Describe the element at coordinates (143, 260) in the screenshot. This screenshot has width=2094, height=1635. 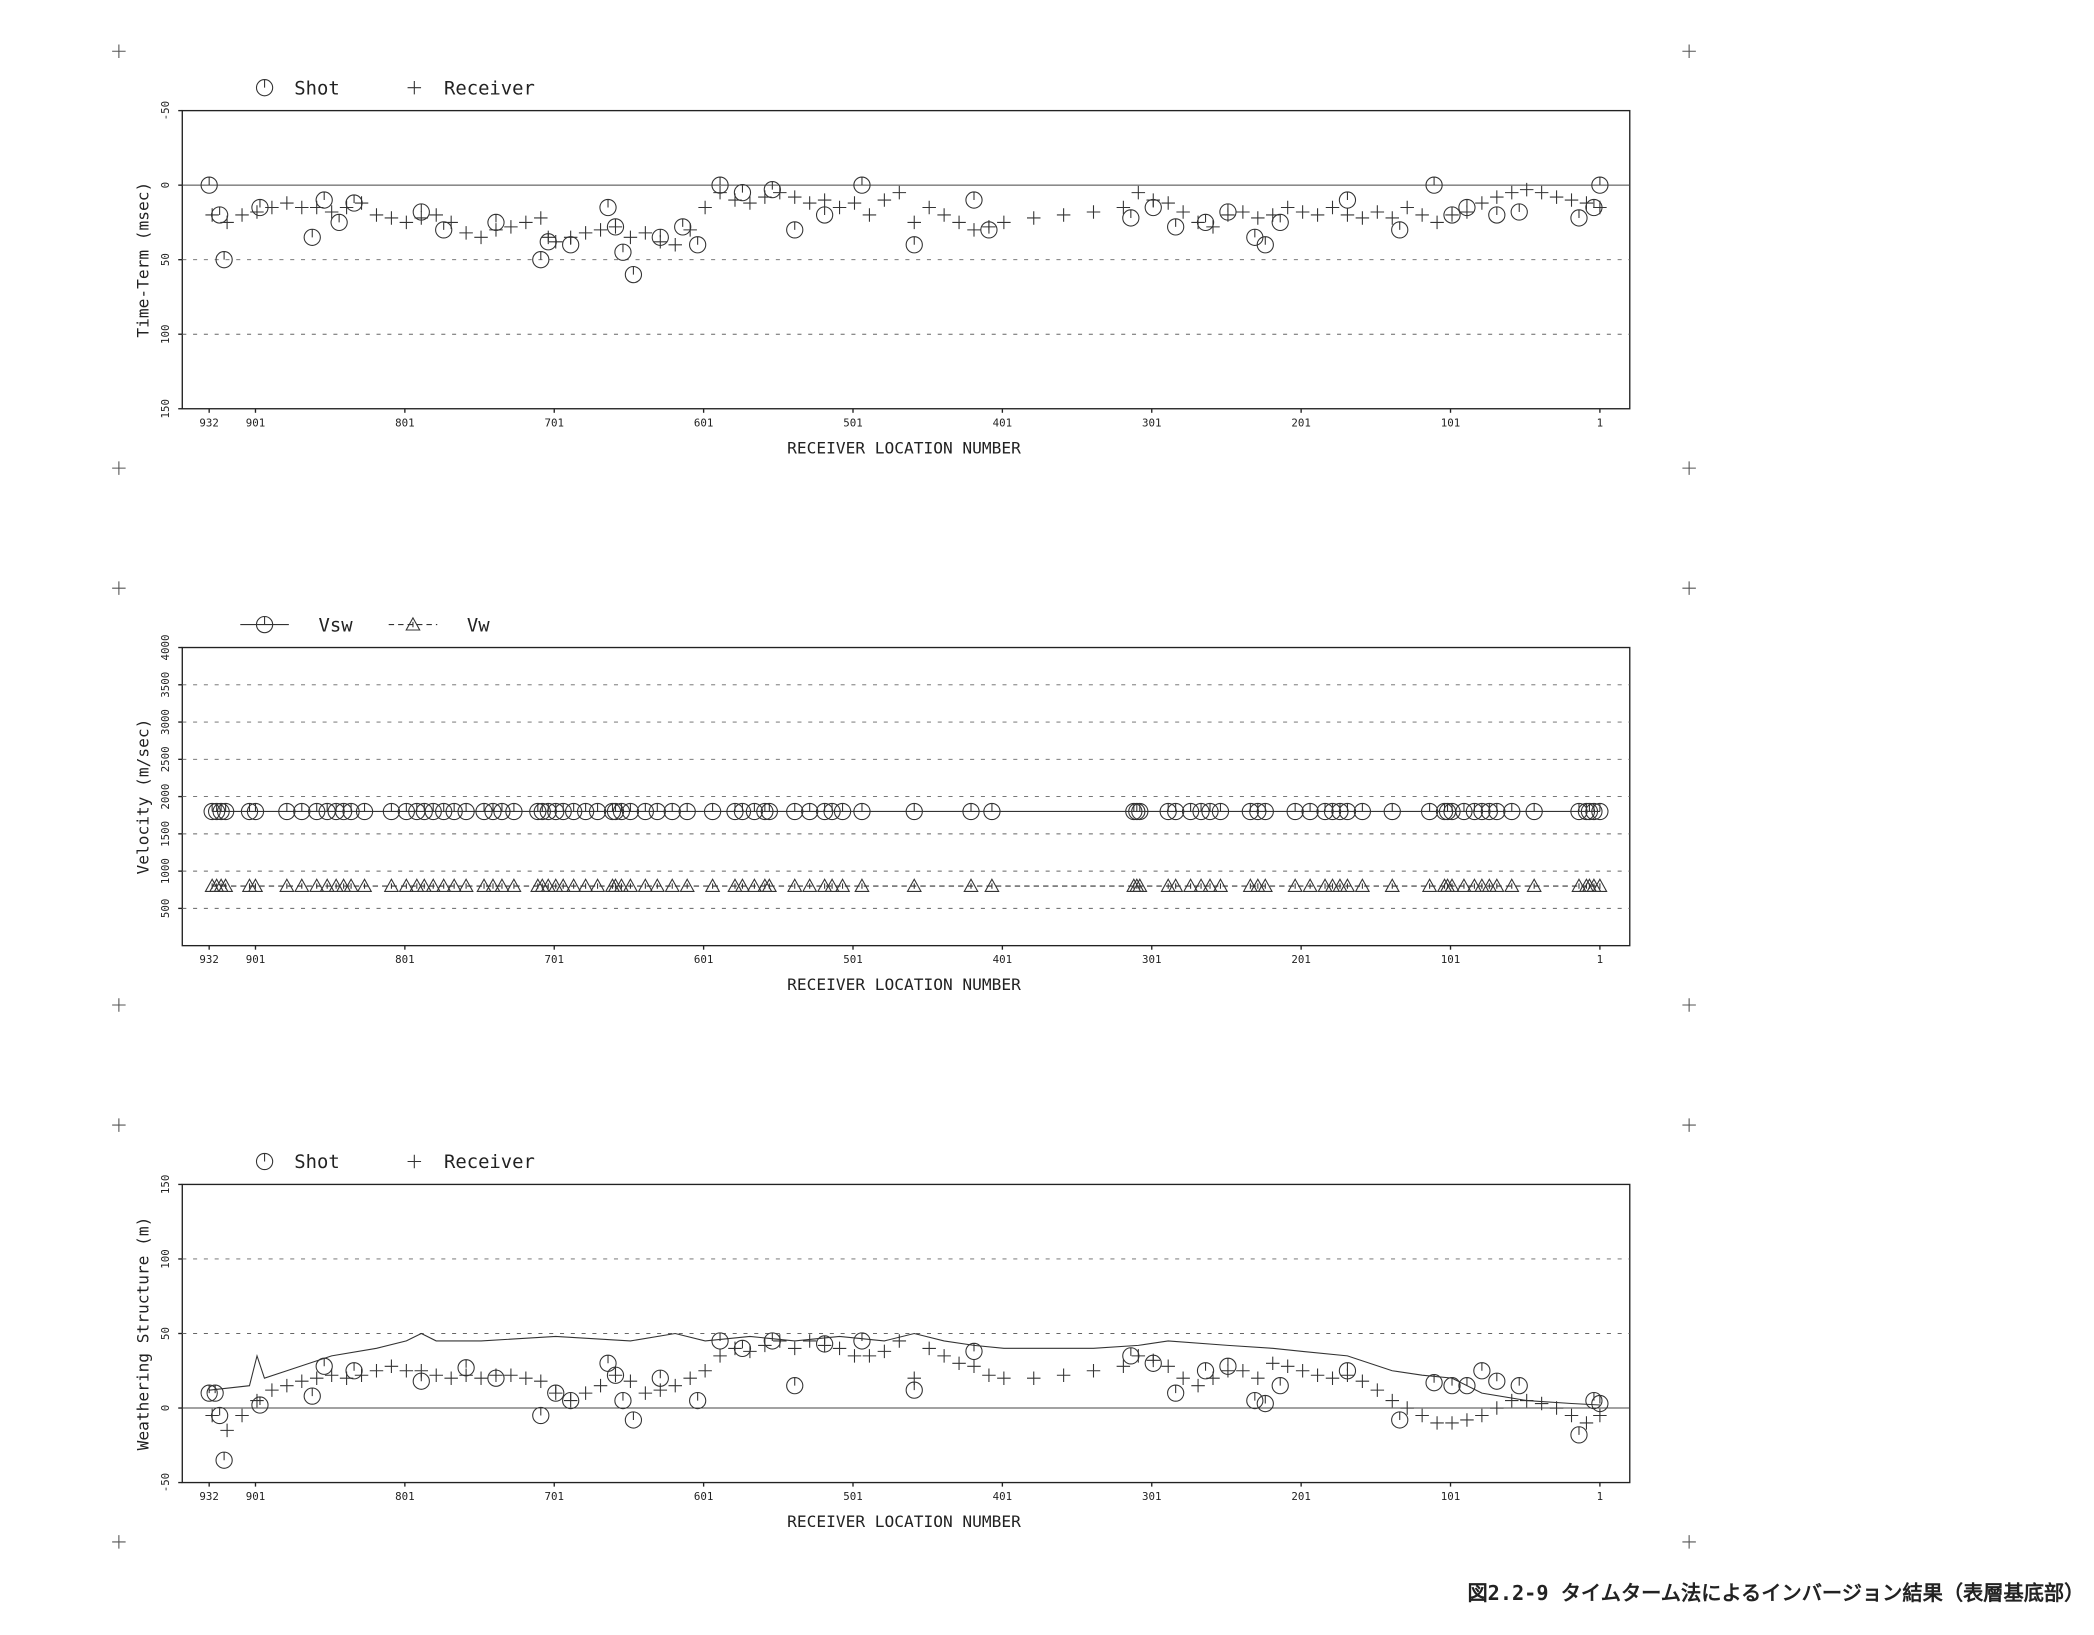
I see `y-axis-title: Time-Term (msec)` at that location.